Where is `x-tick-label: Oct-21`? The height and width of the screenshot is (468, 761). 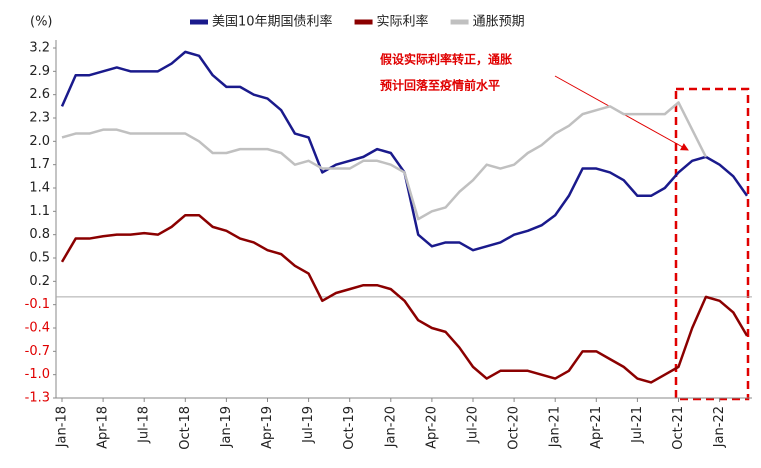 x-tick-label: Oct-21 is located at coordinates (678, 428).